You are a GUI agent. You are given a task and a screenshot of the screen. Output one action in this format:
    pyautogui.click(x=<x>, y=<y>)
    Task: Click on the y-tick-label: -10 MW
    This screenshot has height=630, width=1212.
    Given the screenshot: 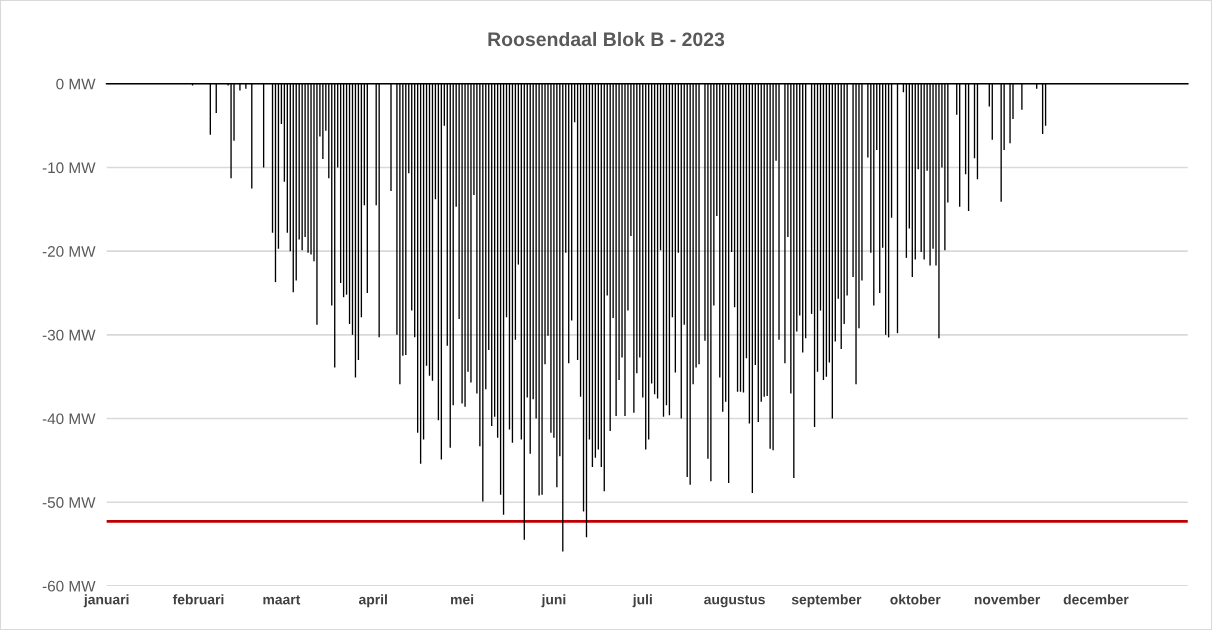 What is the action you would take?
    pyautogui.click(x=69, y=168)
    